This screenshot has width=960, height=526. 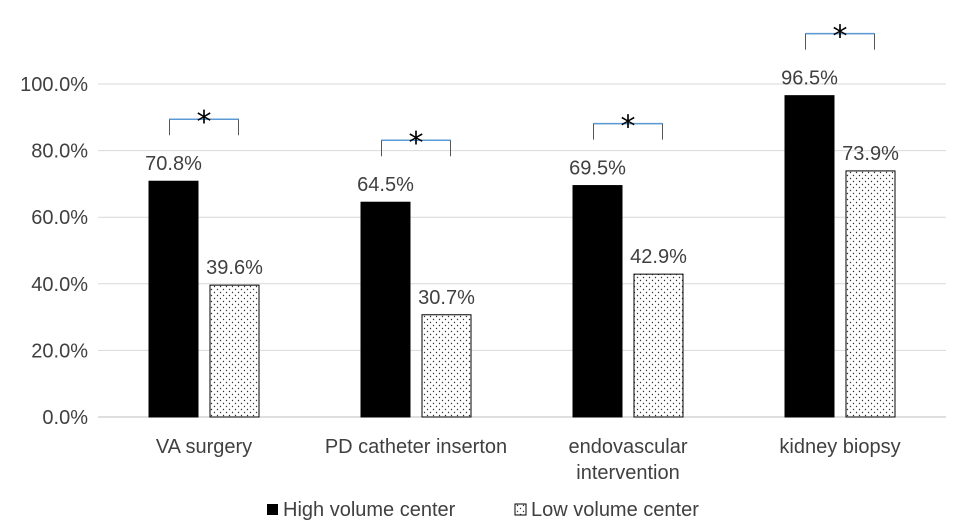 What do you see at coordinates (628, 447) in the screenshot?
I see `category-label: endovascular` at bounding box center [628, 447].